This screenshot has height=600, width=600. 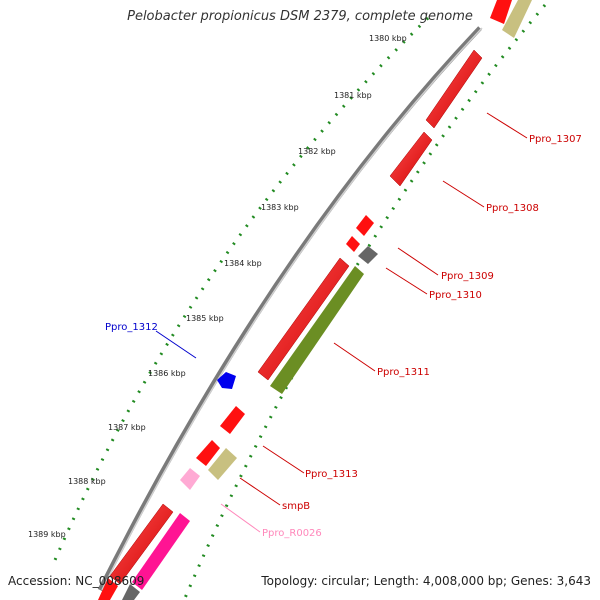 I want to click on gene-label-ppro-1312: Ppro_1312, so click(x=131, y=327).